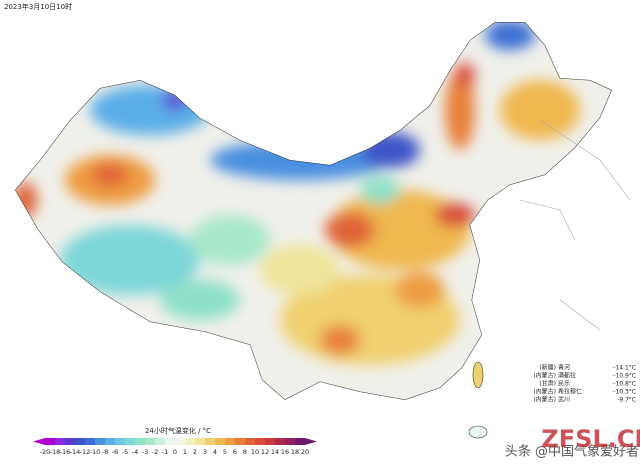 This screenshot has width=640, height=472. I want to click on station-name: 民乐, so click(564, 384).